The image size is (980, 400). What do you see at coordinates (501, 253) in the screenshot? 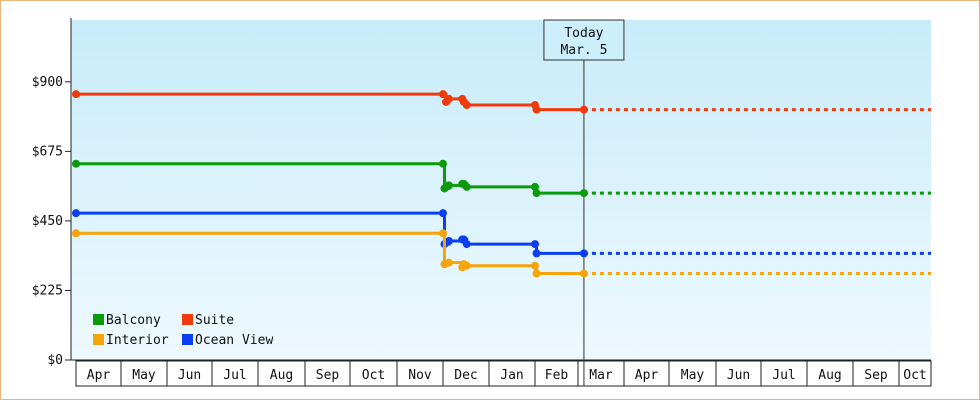
I see `series-interior` at bounding box center [501, 253].